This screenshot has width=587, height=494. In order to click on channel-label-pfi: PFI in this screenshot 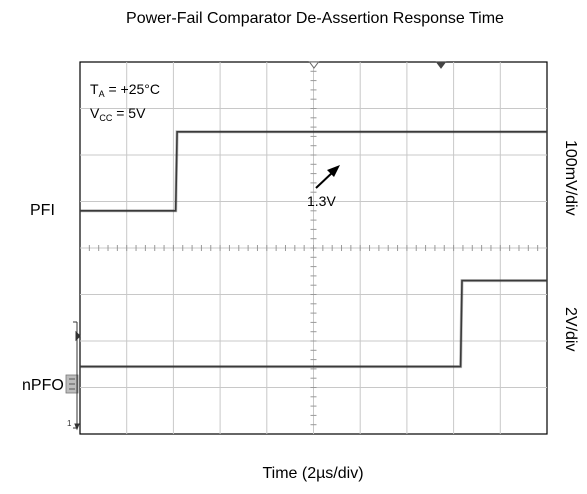, I will do `click(42, 210)`.